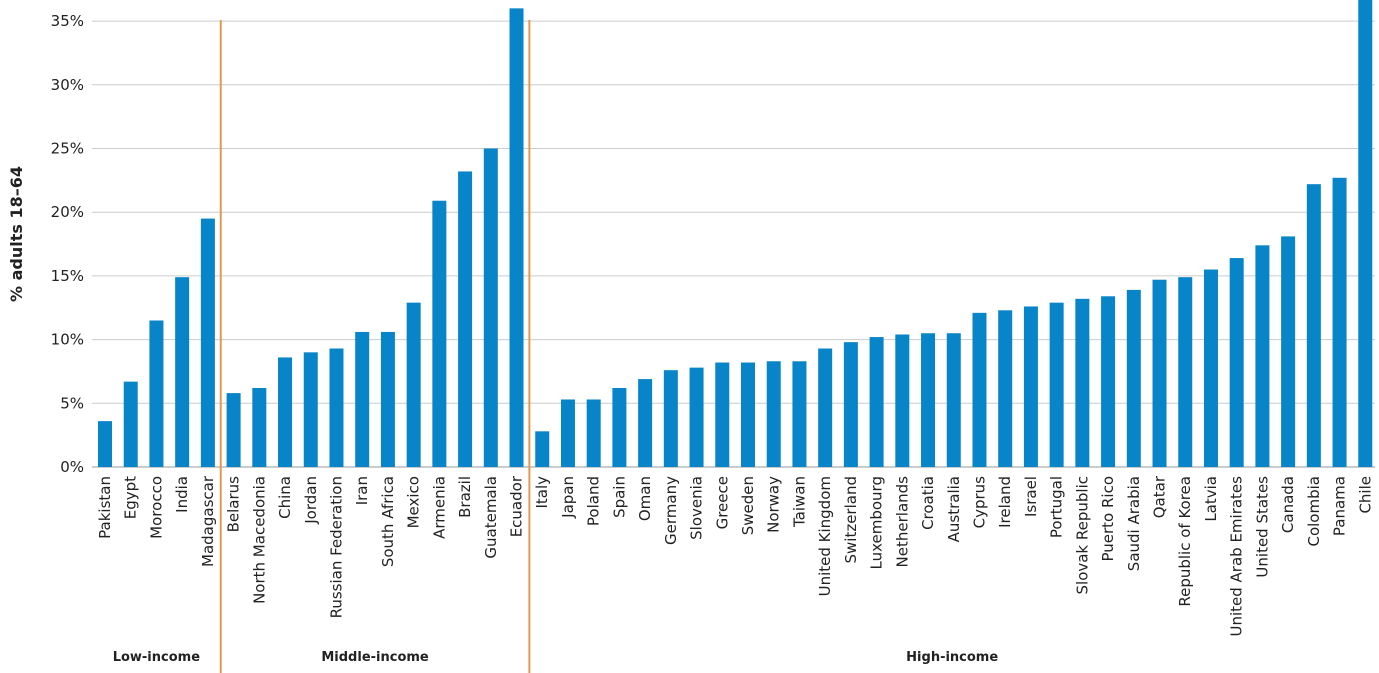 This screenshot has width=1379, height=673. I want to click on x-tick-label: Switzerland, so click(851, 520).